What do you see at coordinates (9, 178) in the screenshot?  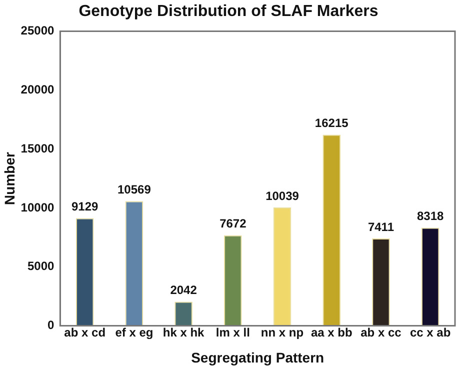 I see `y-axis-title: Number` at bounding box center [9, 178].